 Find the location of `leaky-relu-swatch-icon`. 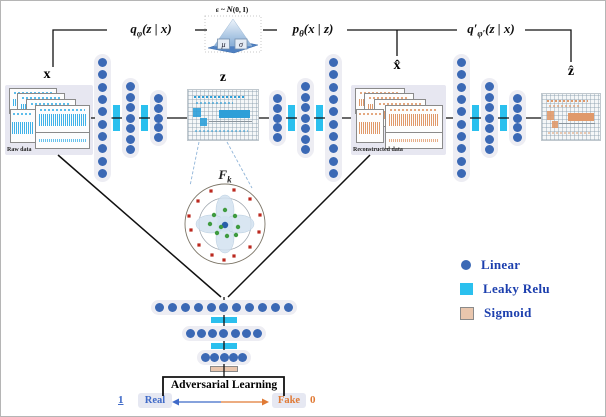

leaky-relu-swatch-icon is located at coordinates (466, 289).